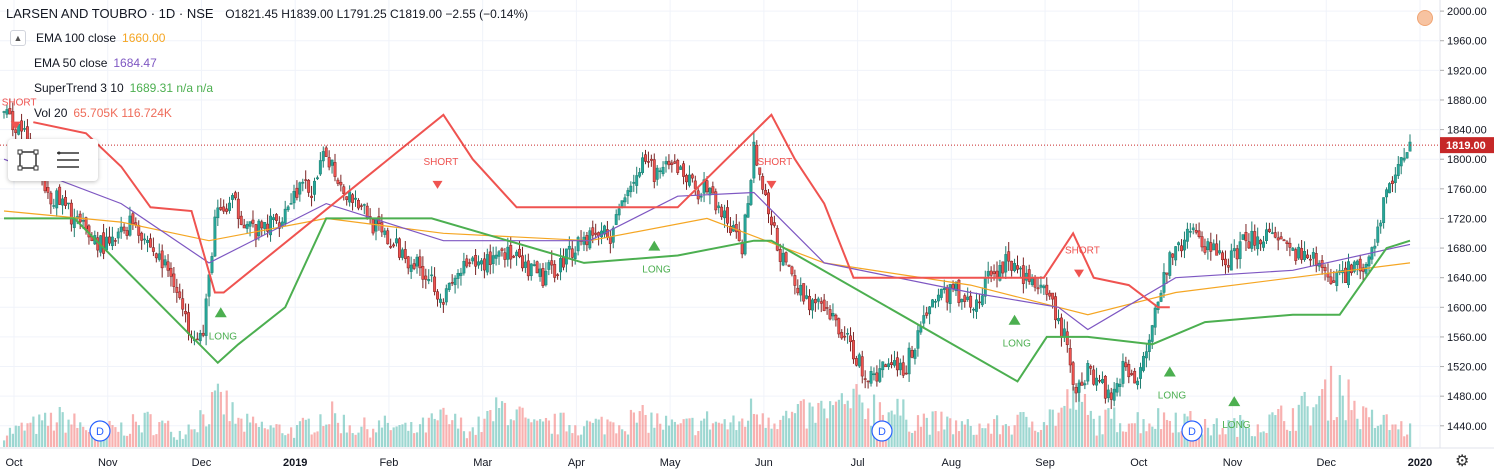 The height and width of the screenshot is (474, 1494). Describe the element at coordinates (28, 160) in the screenshot. I see `rectangle-select-icon` at that location.